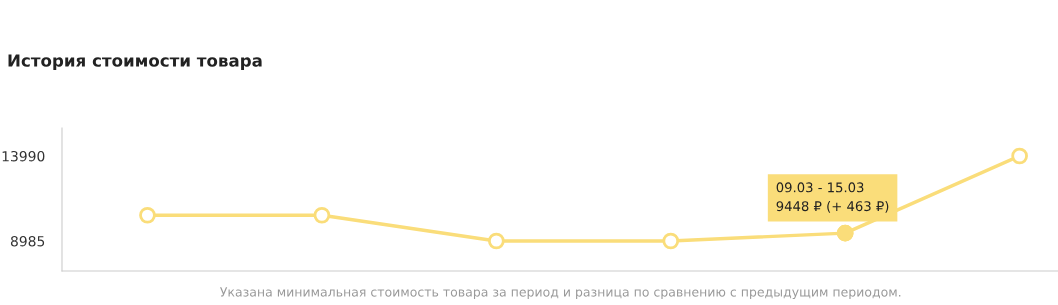  I want to click on chart-title: История стоимости товара, so click(135, 62).